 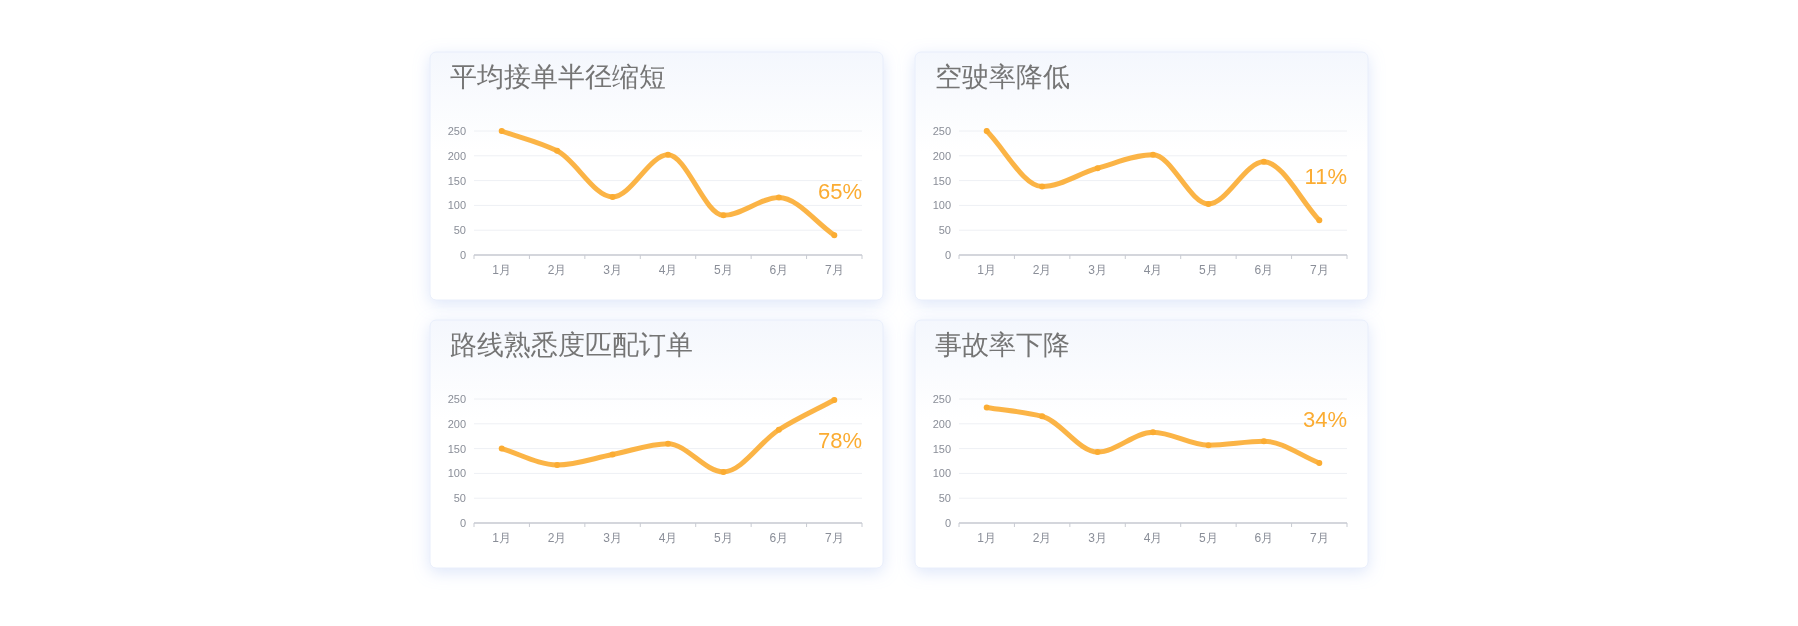 What do you see at coordinates (558, 77) in the screenshot?
I see `chart-title: 平均接单半径缩短` at bounding box center [558, 77].